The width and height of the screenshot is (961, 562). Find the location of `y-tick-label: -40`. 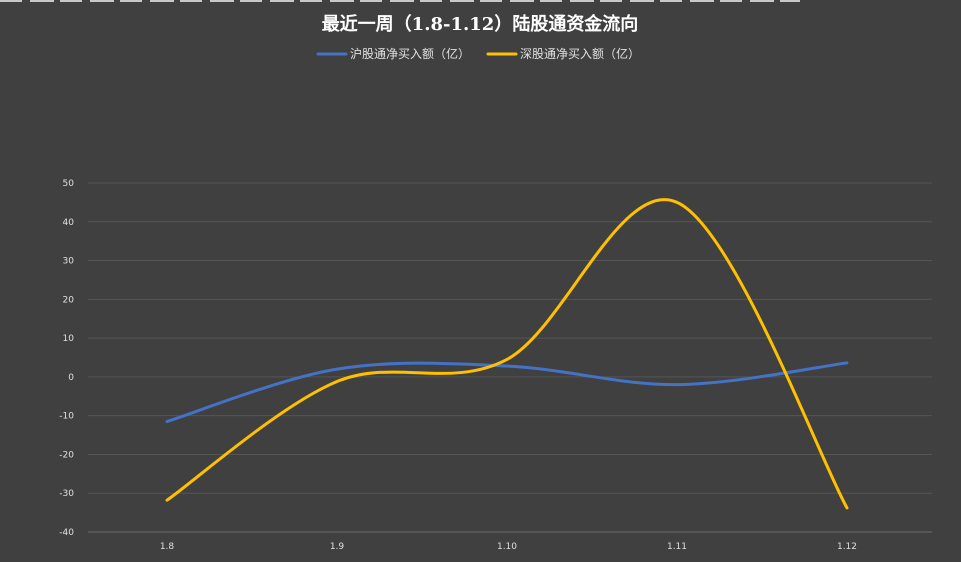

y-tick-label: -40 is located at coordinates (66, 533).